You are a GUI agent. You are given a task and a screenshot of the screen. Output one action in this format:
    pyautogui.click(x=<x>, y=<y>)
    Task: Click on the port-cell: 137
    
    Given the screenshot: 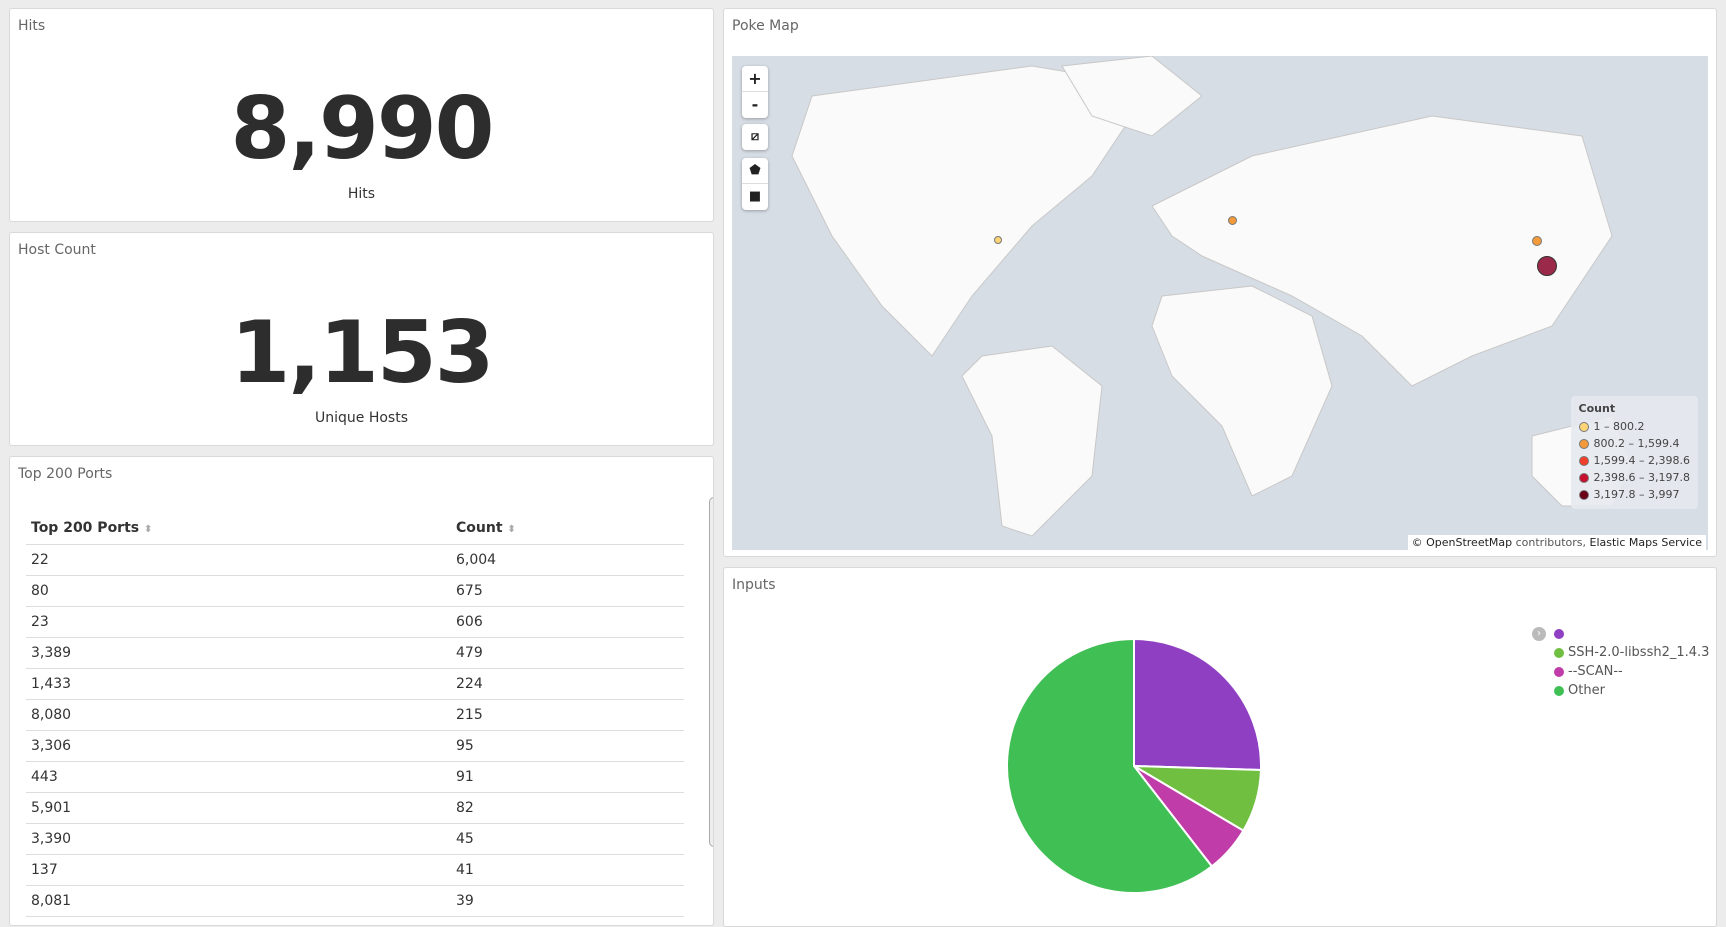 What is the action you would take?
    pyautogui.click(x=238, y=870)
    